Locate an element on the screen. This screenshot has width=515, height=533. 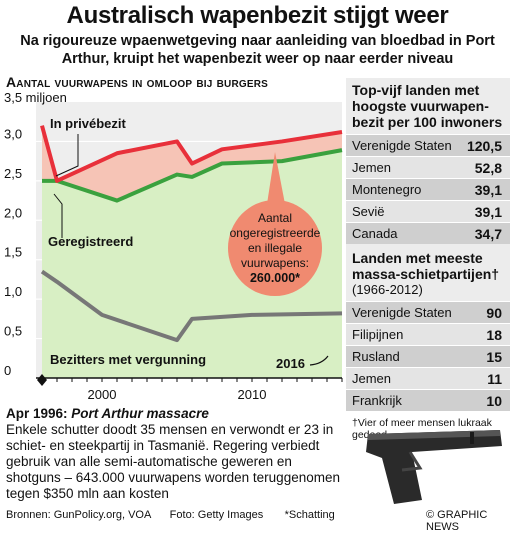
callout-text: Aantal is located at coordinates (275, 218).